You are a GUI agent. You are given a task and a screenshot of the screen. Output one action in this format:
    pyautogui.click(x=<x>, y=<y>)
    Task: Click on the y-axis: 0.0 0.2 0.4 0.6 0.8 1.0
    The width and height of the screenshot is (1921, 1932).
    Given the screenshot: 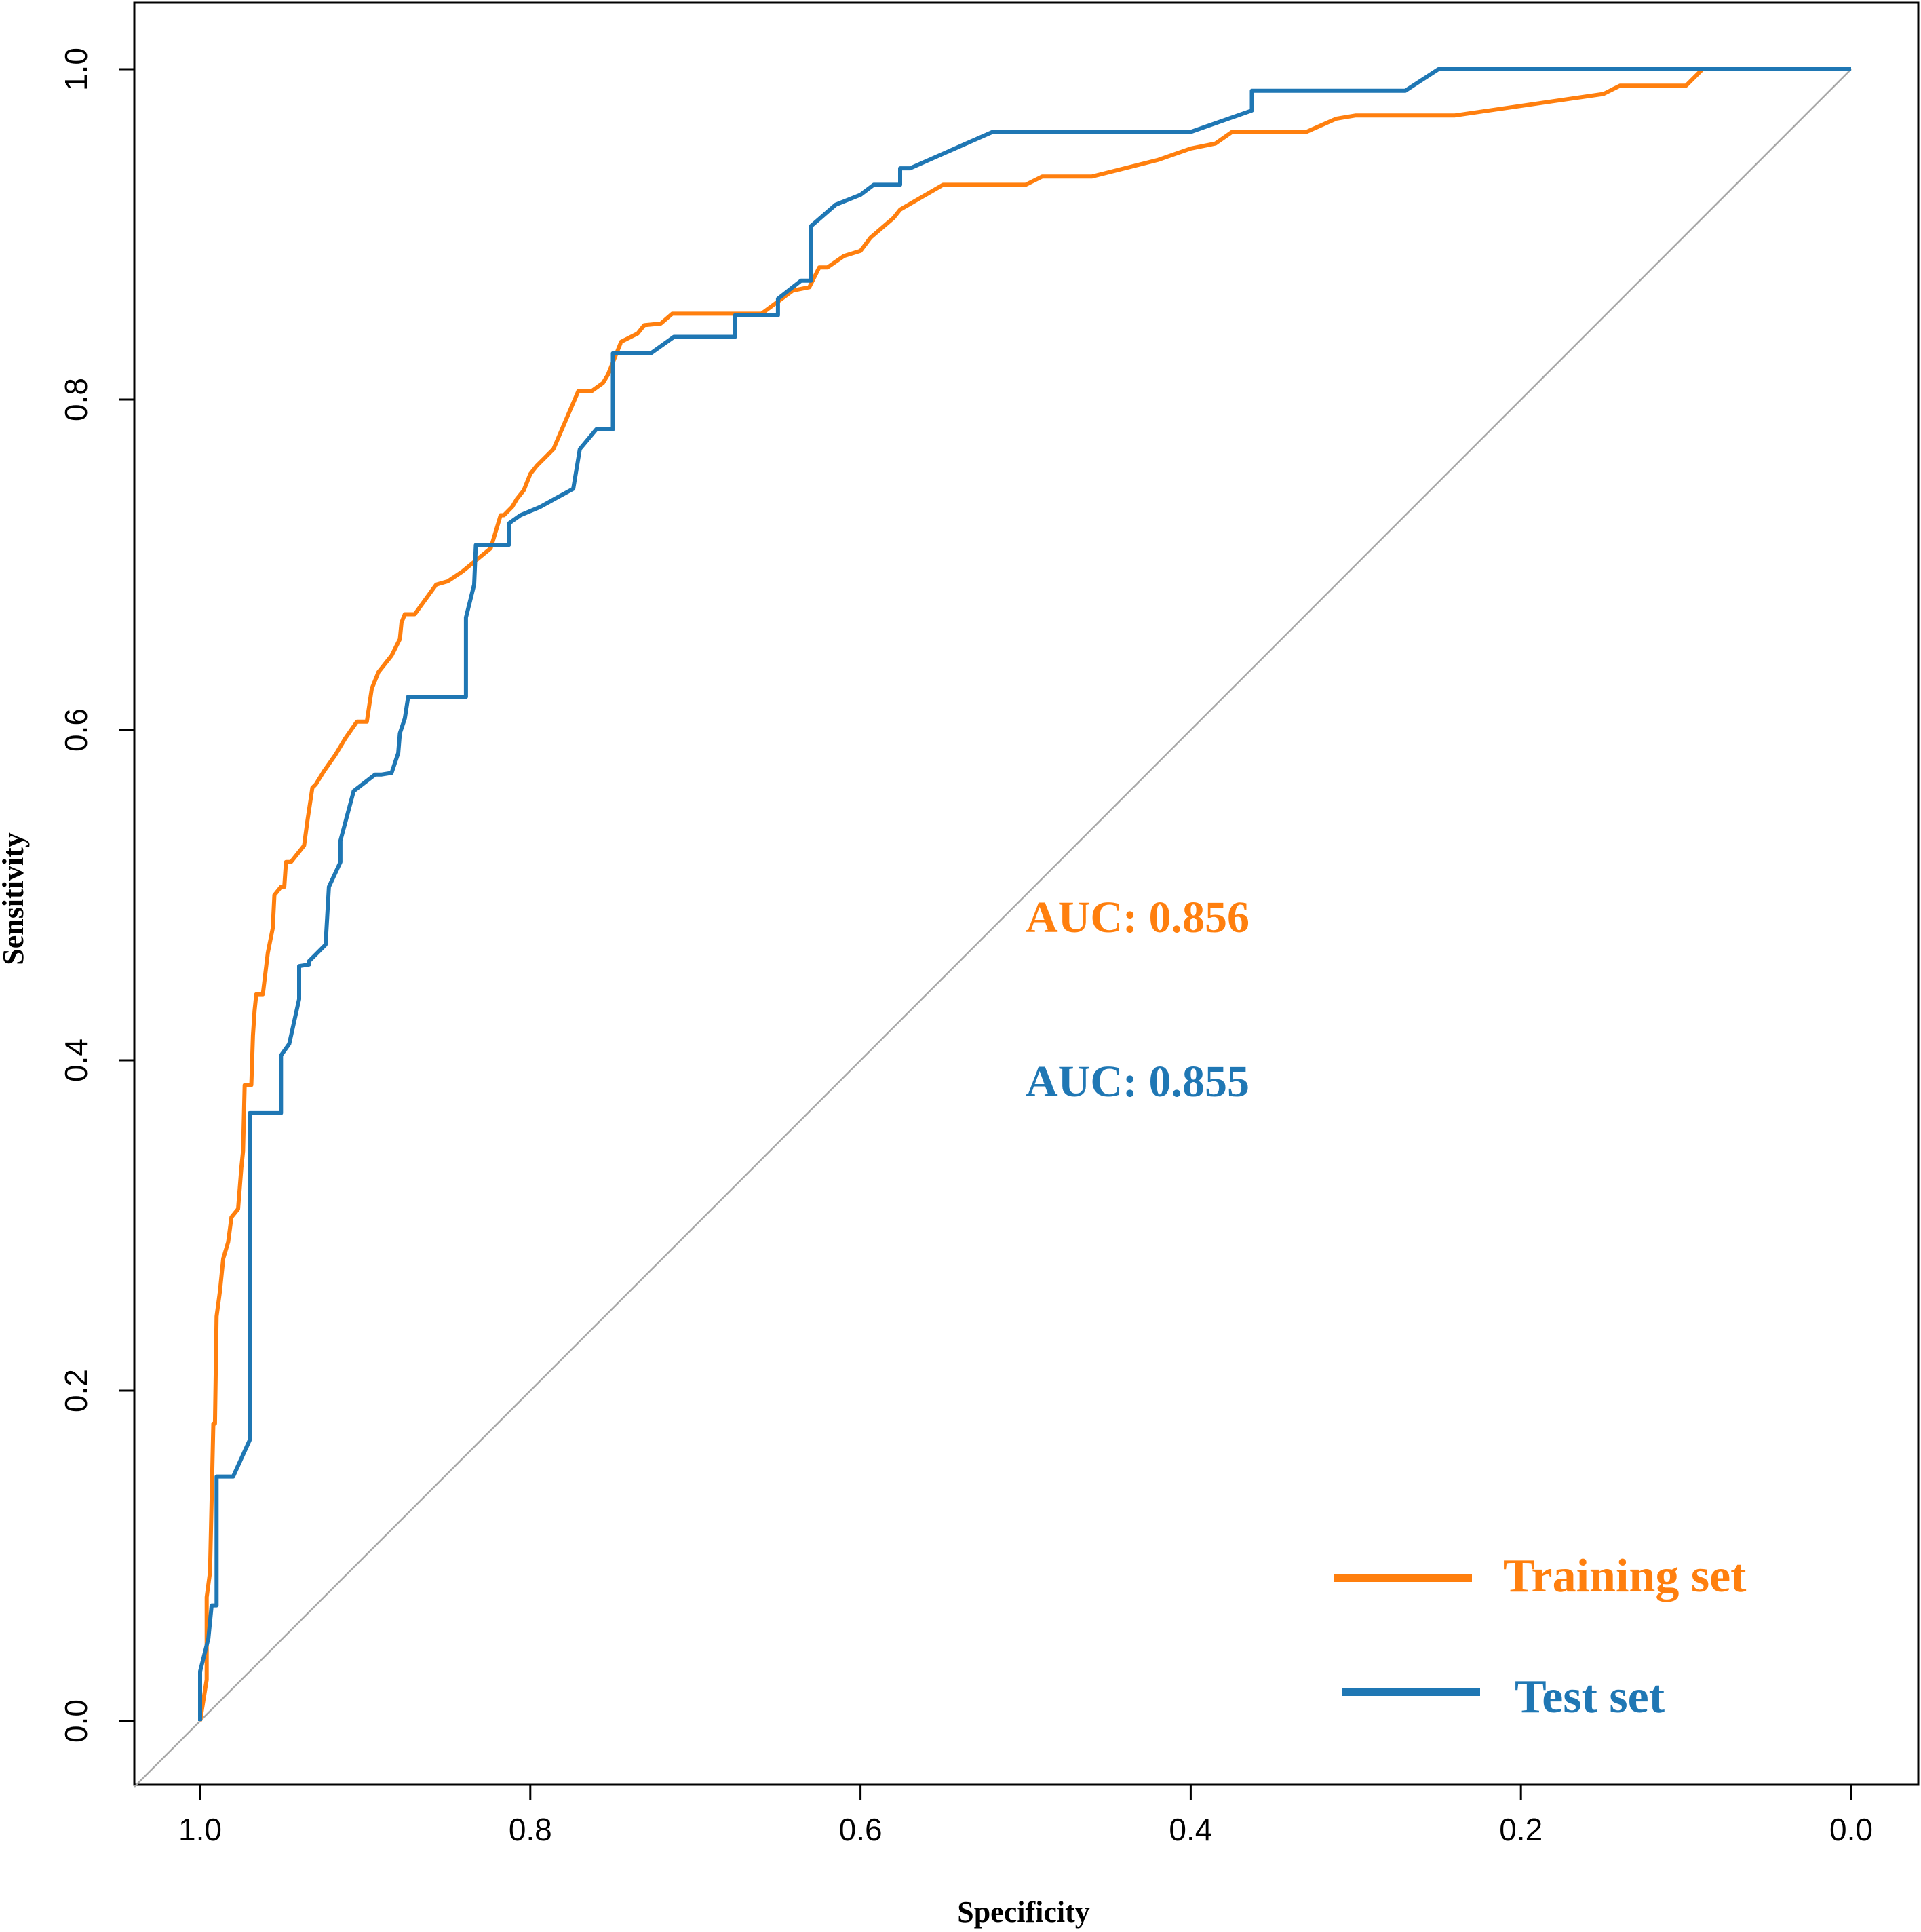 What is the action you would take?
    pyautogui.click(x=97, y=895)
    